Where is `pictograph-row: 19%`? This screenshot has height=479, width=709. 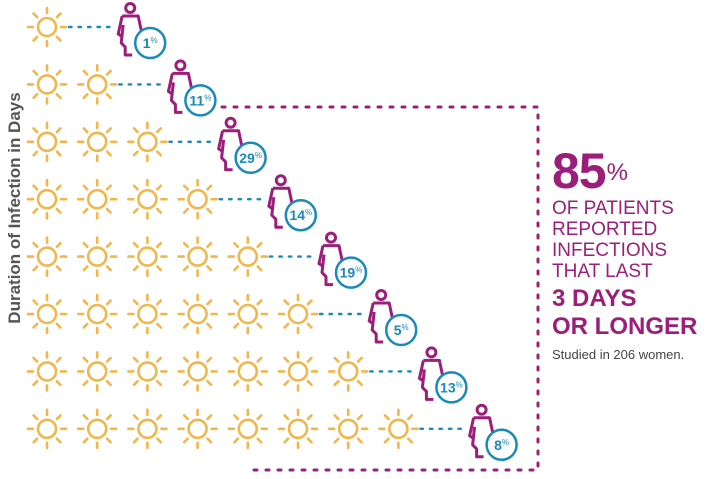 pictograph-row: 19% is located at coordinates (197, 260).